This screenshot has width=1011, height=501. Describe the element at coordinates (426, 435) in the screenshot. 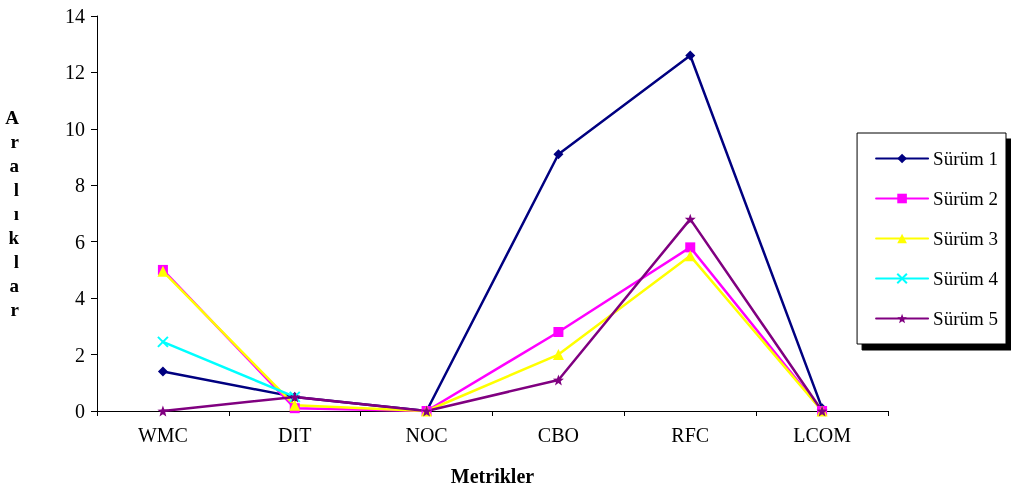

I see `x-tick-label: NOC` at that location.